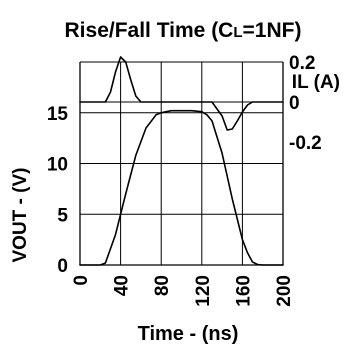  Describe the element at coordinates (305, 143) in the screenshot. I see `y-right-tick-label-2: -0.2` at that location.